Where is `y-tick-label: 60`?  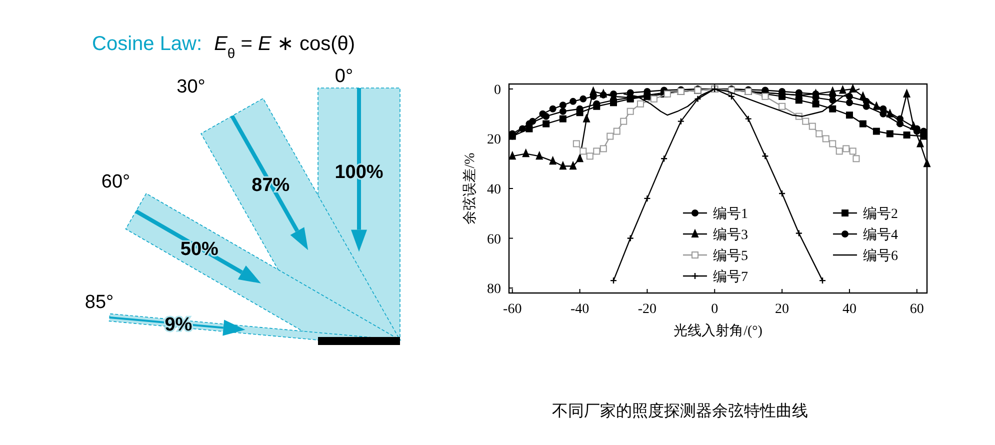 y-tick-label: 60 is located at coordinates (494, 240).